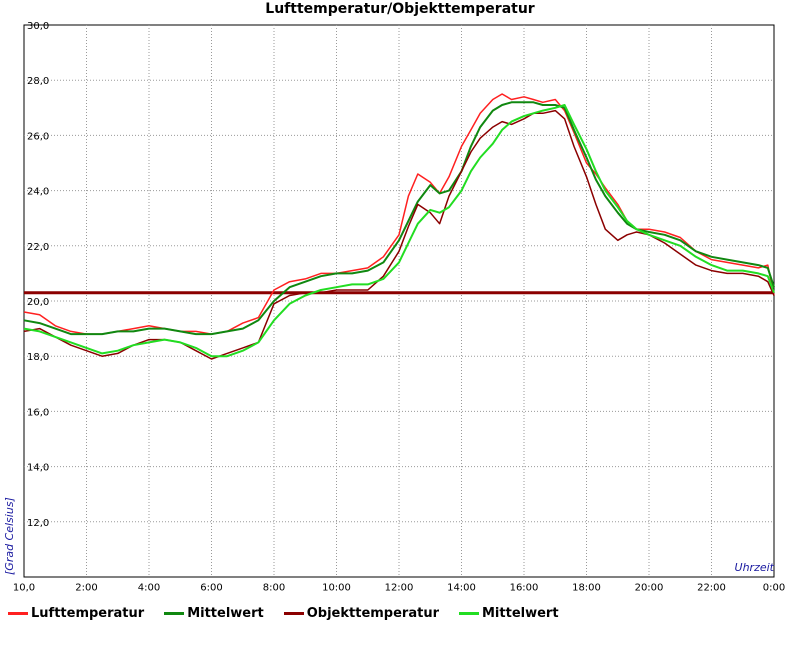 The image size is (800, 650). What do you see at coordinates (774, 587) in the screenshot?
I see `x-tick-label: 0:00` at bounding box center [774, 587].